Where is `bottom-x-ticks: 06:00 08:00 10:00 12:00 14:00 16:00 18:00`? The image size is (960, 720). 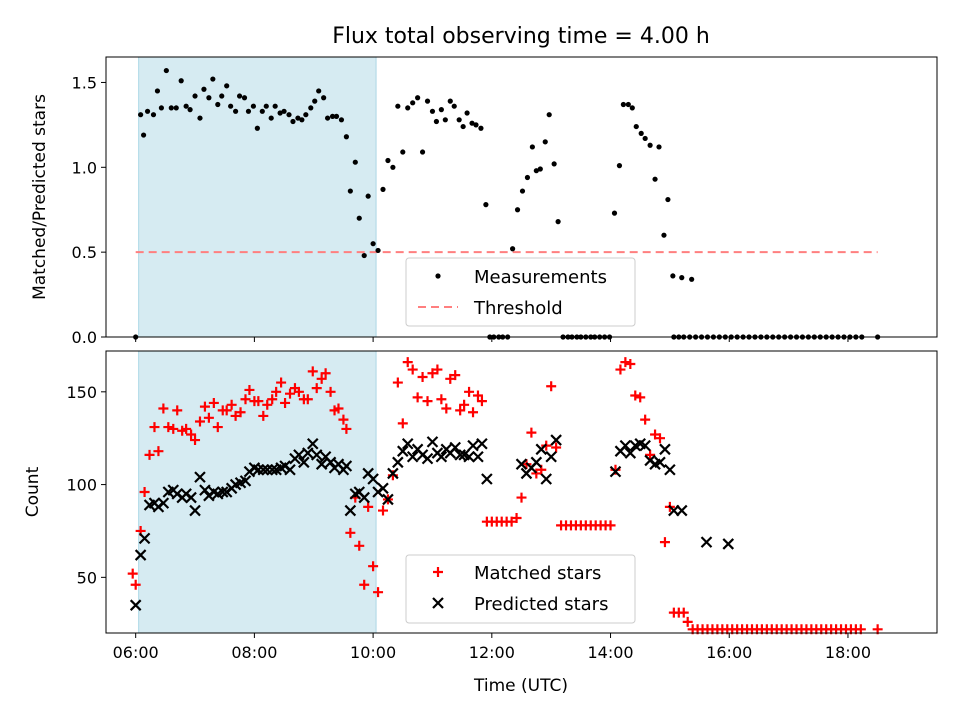 bottom-x-ticks: 06:00 08:00 10:00 12:00 14:00 16:00 18:00 is located at coordinates (492, 647).